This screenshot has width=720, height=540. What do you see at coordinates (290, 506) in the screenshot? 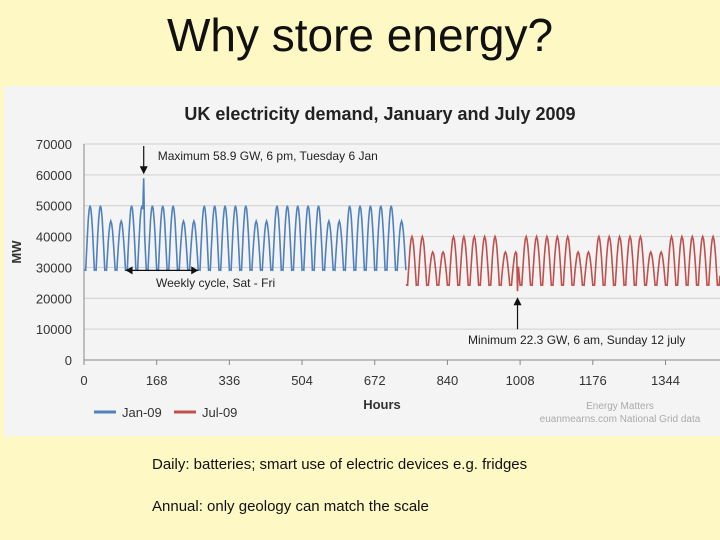
I see `bullet-annual: Annual: only geology can match the scale` at bounding box center [290, 506].